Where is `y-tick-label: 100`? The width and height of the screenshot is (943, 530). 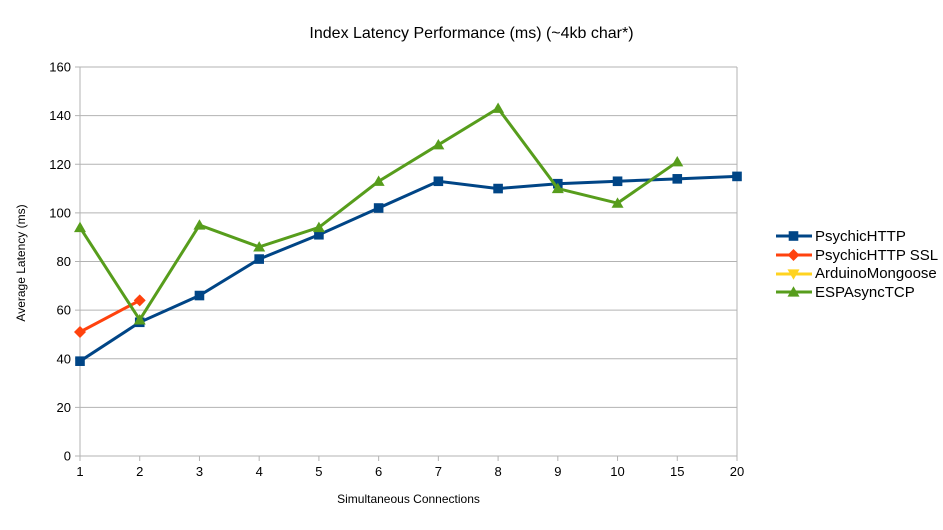
y-tick-label: 100 is located at coordinates (60, 212).